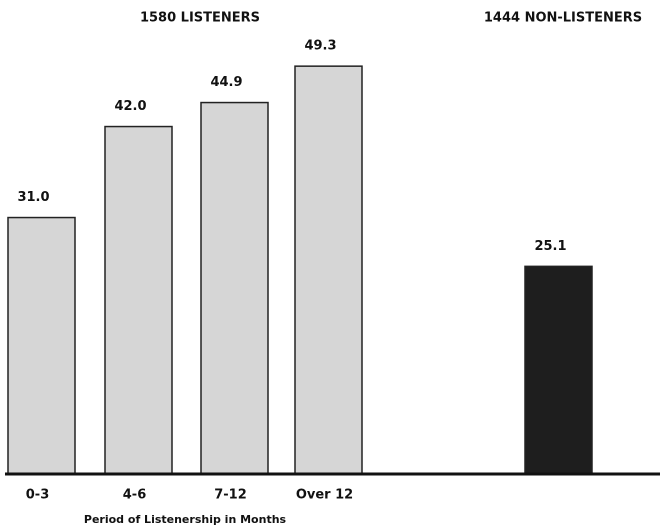  I want to click on x-tick-label: Over 12, so click(324, 495).